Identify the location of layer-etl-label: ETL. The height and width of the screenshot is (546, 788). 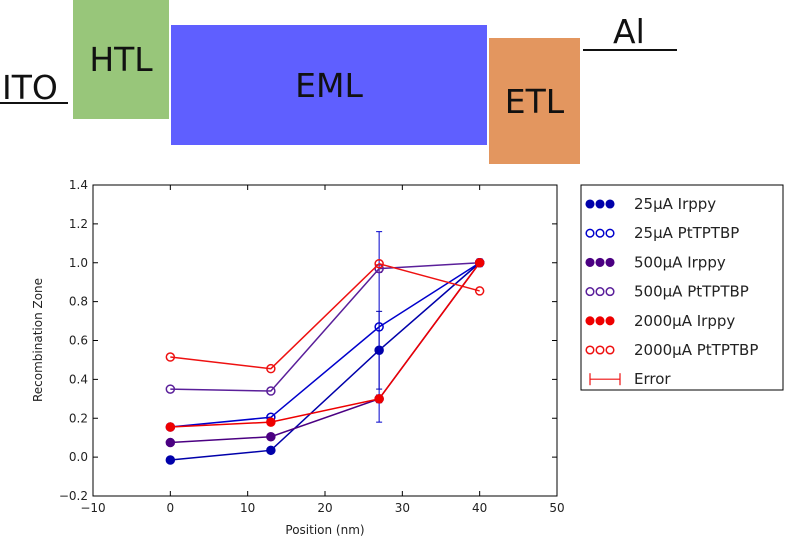
(534, 101).